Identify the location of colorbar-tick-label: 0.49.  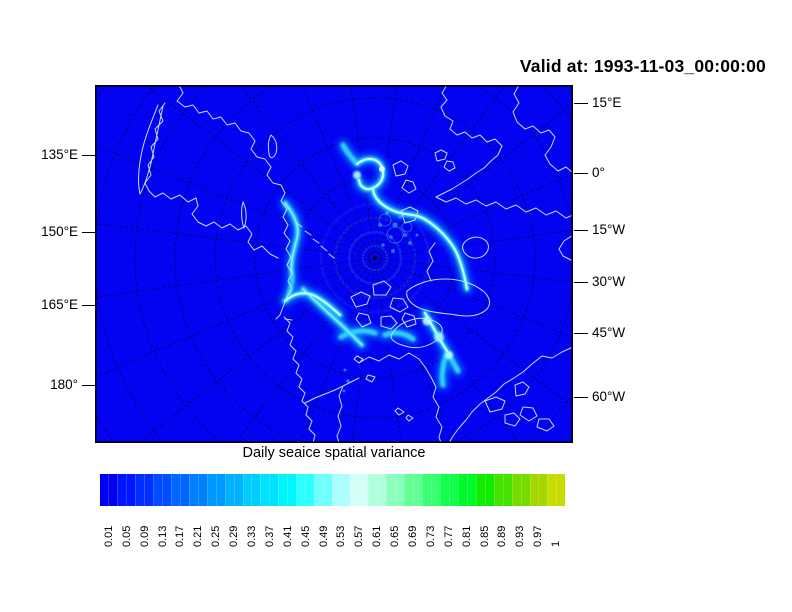
(323, 536).